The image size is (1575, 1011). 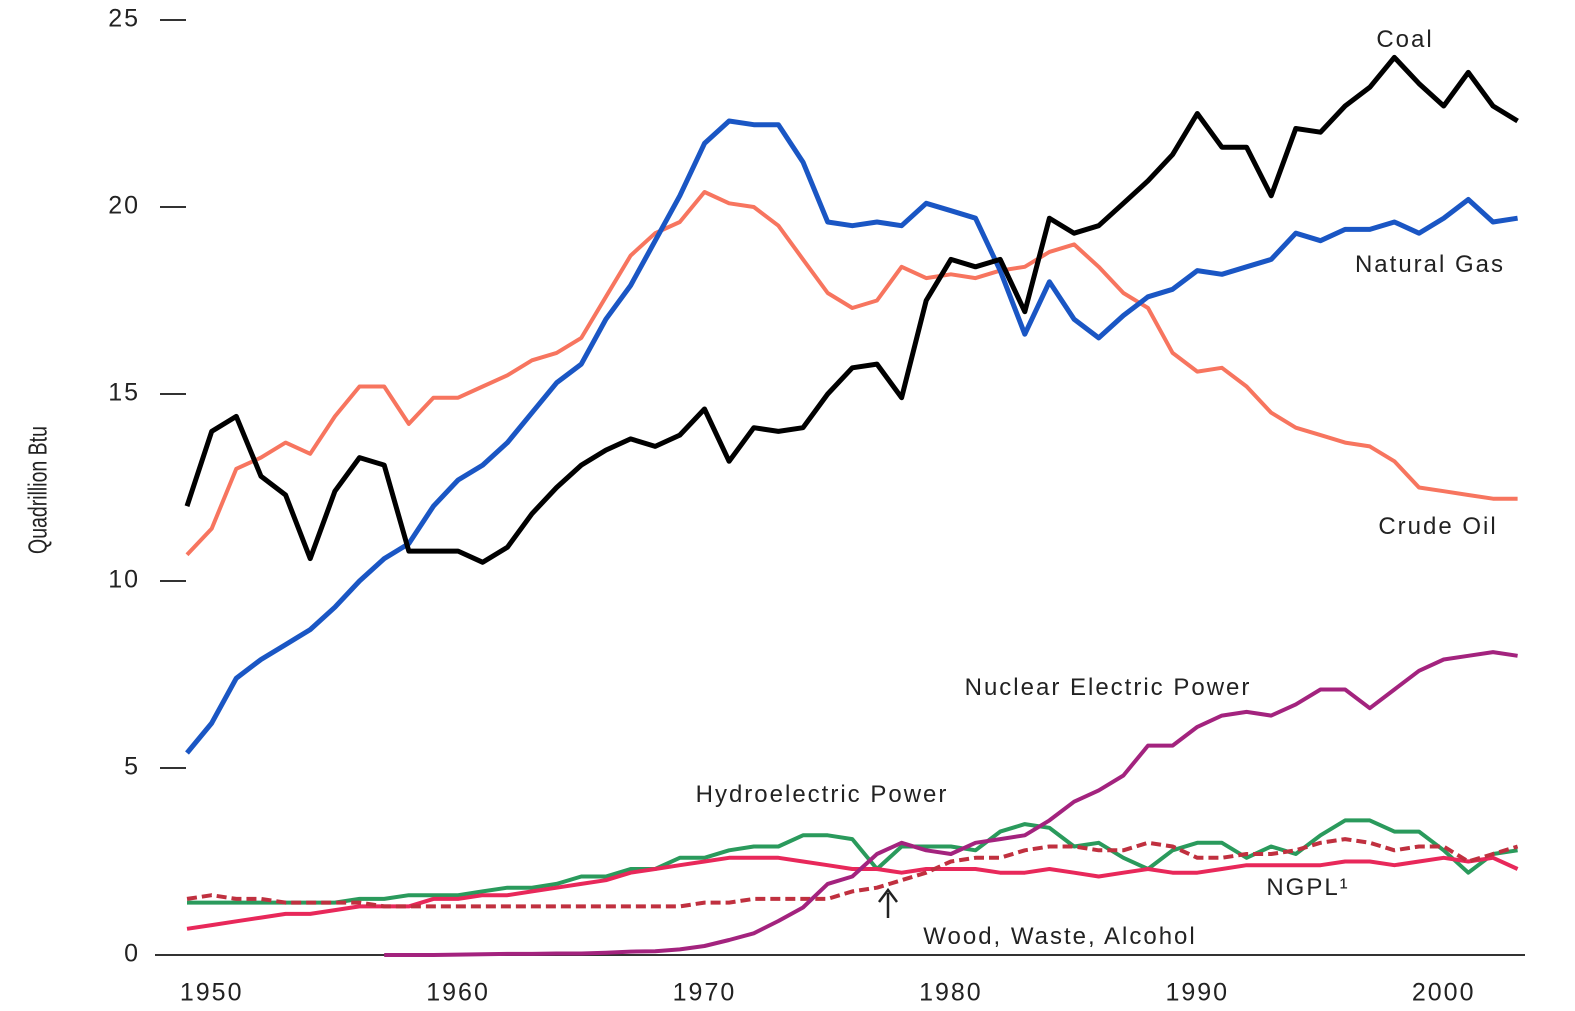 I want to click on series-label: Coal, so click(x=1405, y=39).